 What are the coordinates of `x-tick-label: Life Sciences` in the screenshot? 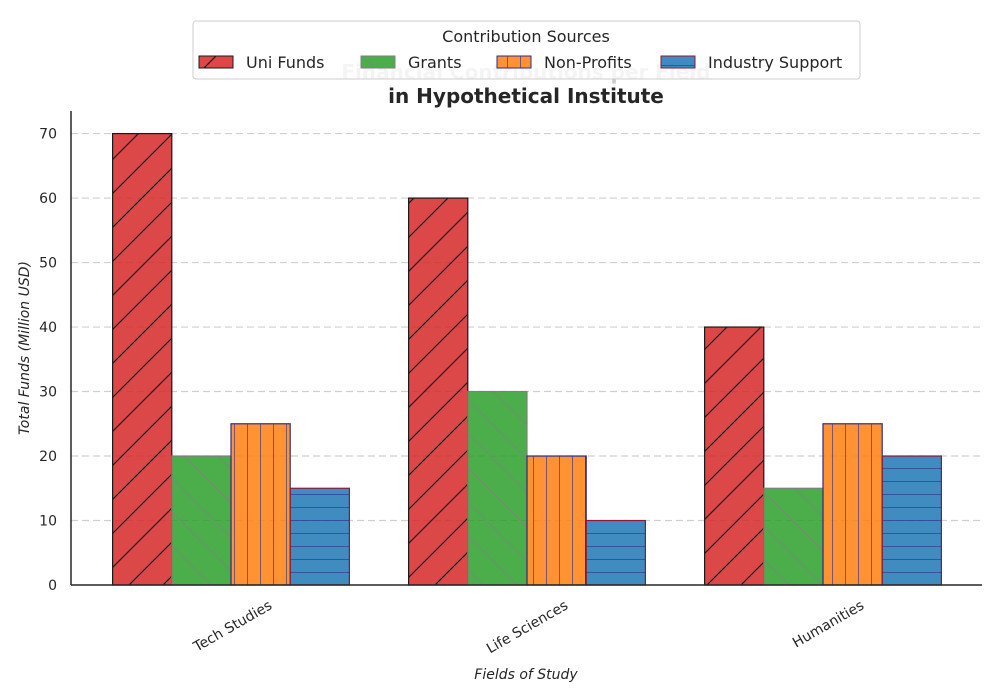 It's located at (527, 627).